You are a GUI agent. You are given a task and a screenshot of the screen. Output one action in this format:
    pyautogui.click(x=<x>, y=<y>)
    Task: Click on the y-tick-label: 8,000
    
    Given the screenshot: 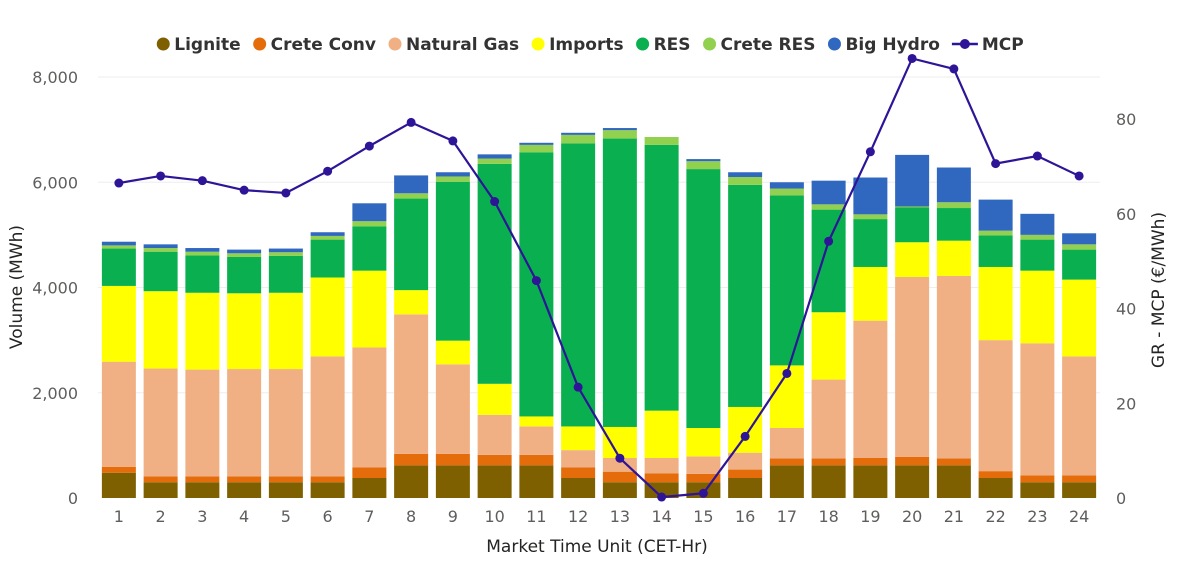 What is the action you would take?
    pyautogui.click(x=55, y=77)
    